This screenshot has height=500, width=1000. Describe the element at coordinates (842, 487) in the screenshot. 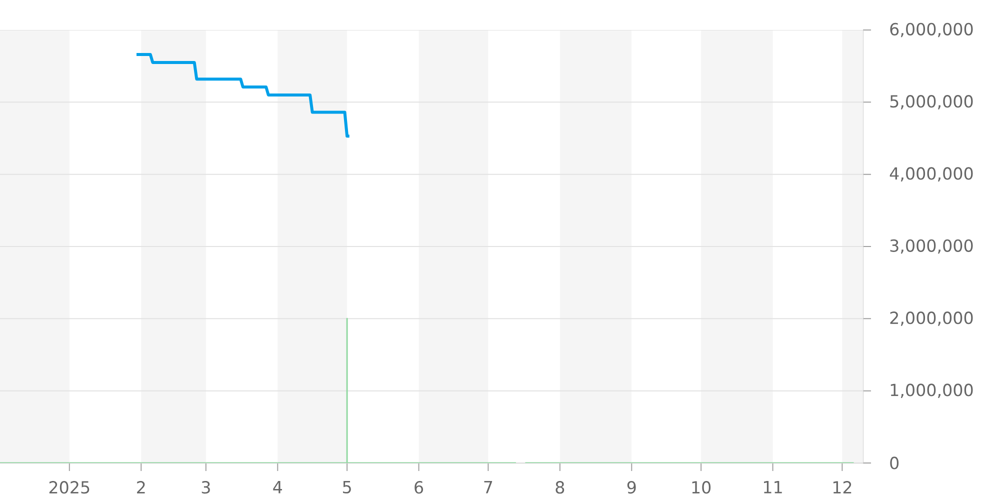

I see `x-tick-label: 12` at that location.